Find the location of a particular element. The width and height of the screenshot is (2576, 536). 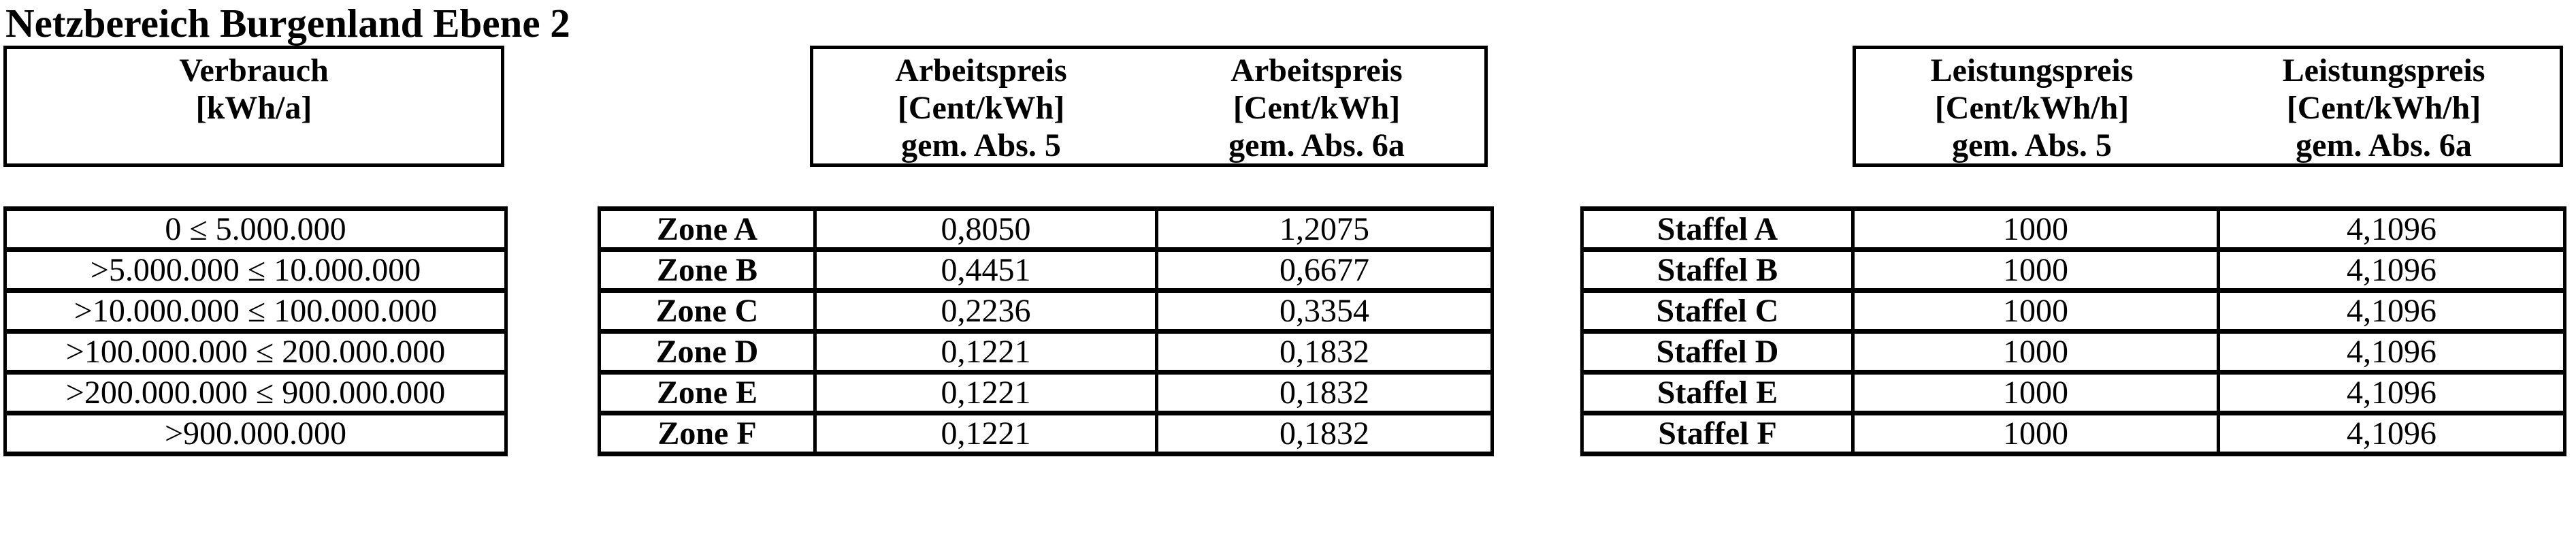

staffel-label-cell: Staffel A is located at coordinates (1717, 229).